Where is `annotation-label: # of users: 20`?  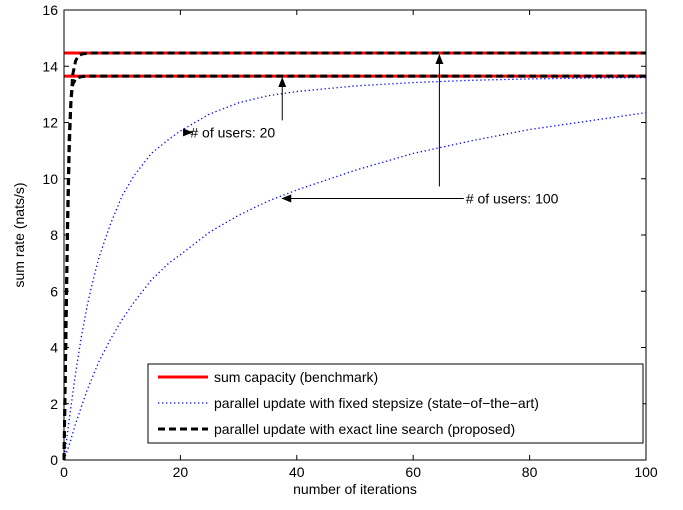
annotation-label: # of users: 20 is located at coordinates (232, 132).